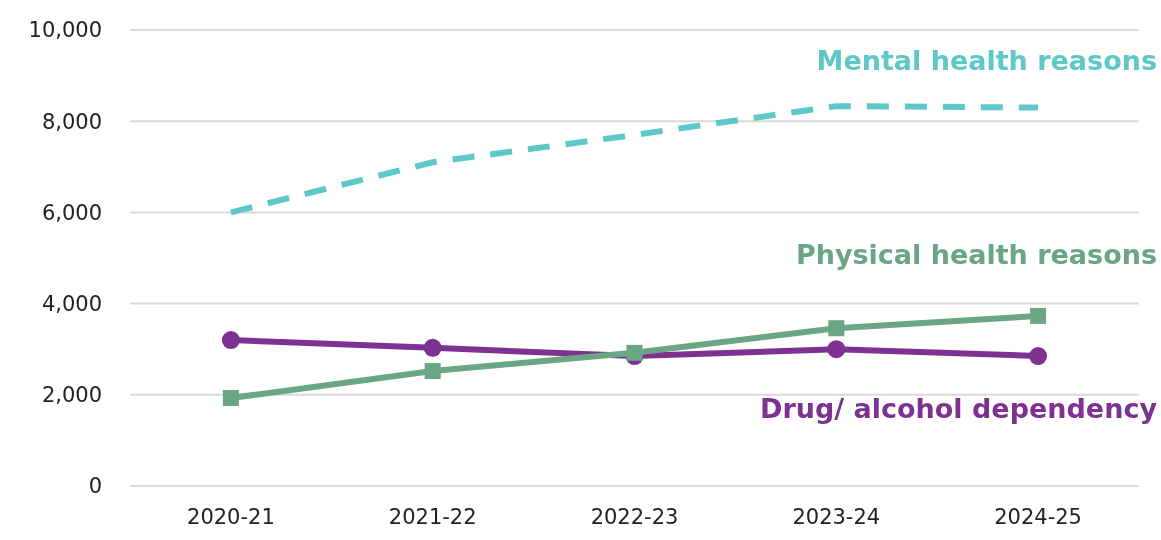 Image resolution: width=1161 pixels, height=540 pixels. Describe the element at coordinates (71, 303) in the screenshot. I see `y-tick-label: 4,000` at that location.